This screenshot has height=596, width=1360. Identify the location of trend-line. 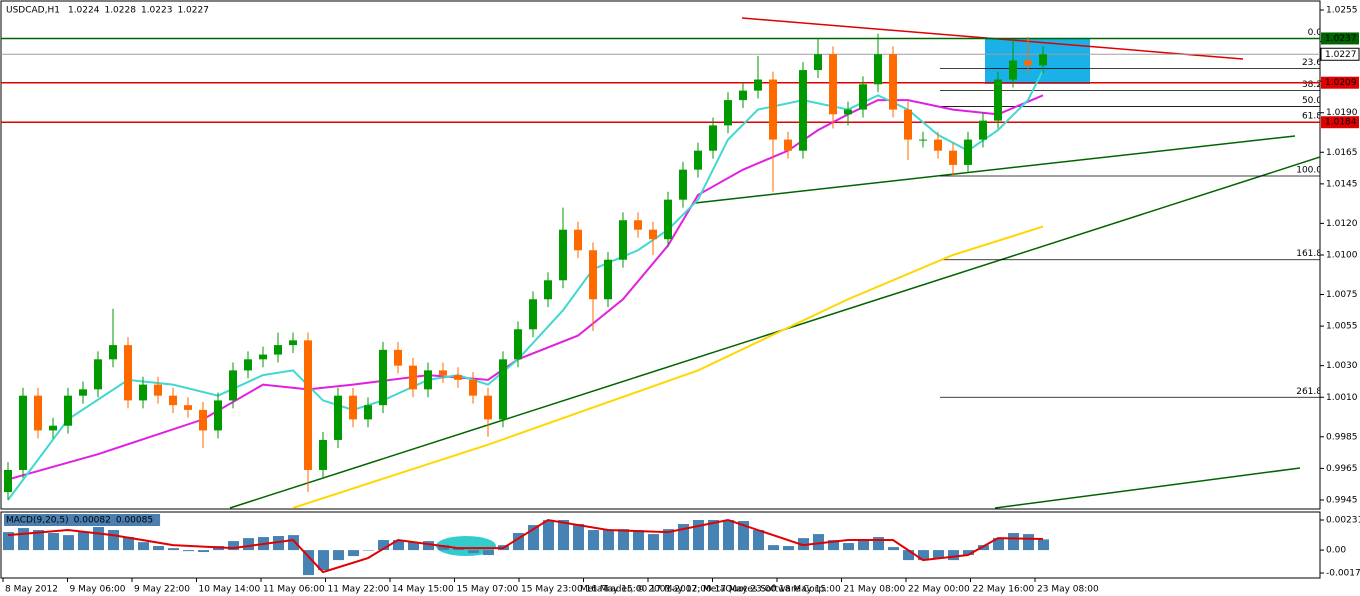
(995, 169).